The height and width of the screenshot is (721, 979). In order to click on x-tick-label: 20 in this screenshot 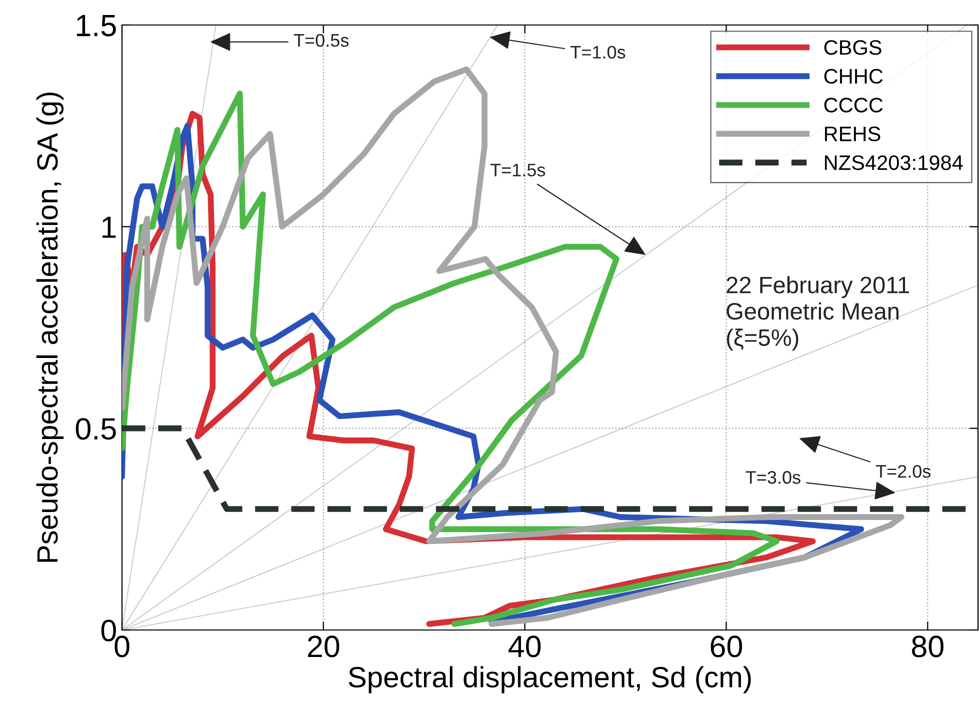, I will do `click(324, 647)`.